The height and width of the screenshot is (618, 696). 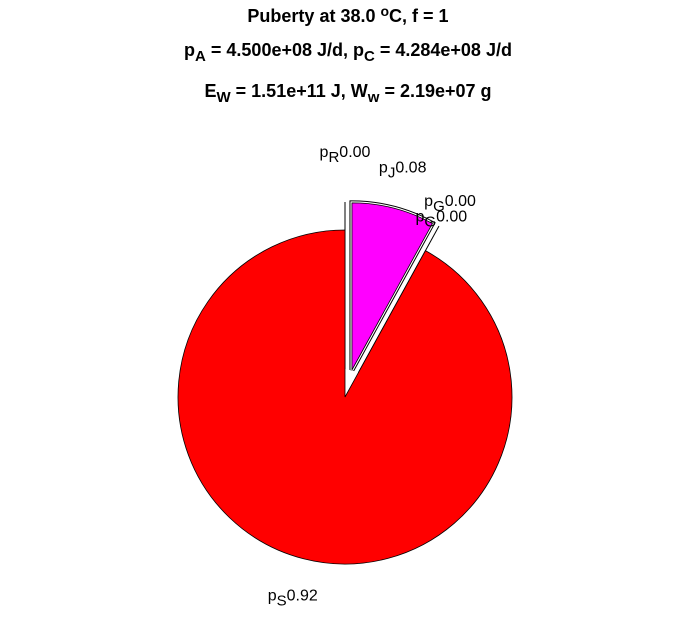 I want to click on title-part: C, so click(x=369, y=56).